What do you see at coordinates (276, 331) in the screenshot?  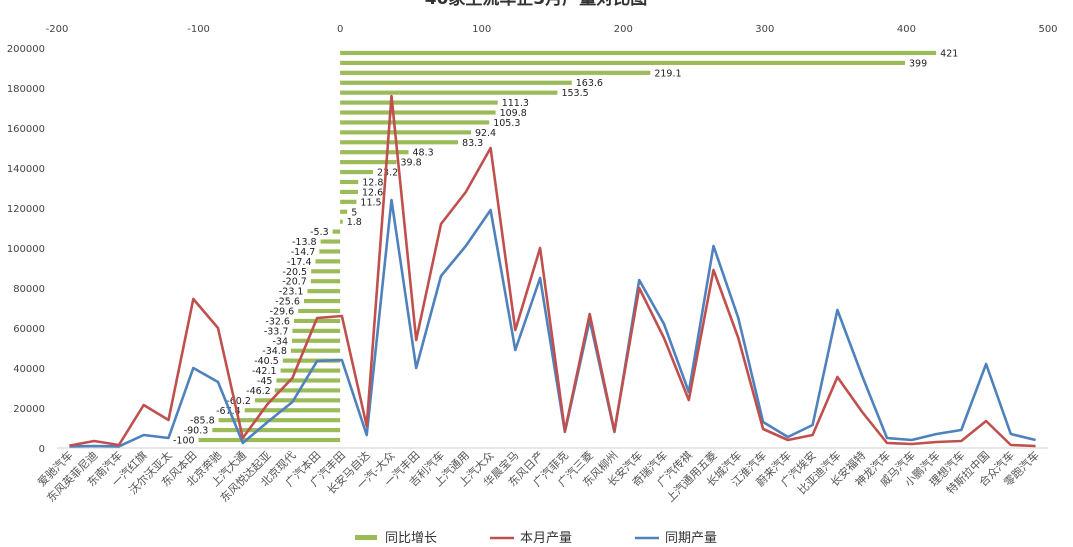 I see `growth-bar-label: -33.7` at bounding box center [276, 331].